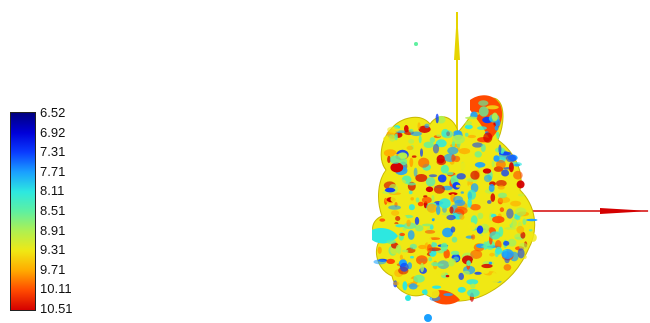  What do you see at coordinates (457, 36) in the screenshot?
I see `vertical-axis-arrowhead` at bounding box center [457, 36].